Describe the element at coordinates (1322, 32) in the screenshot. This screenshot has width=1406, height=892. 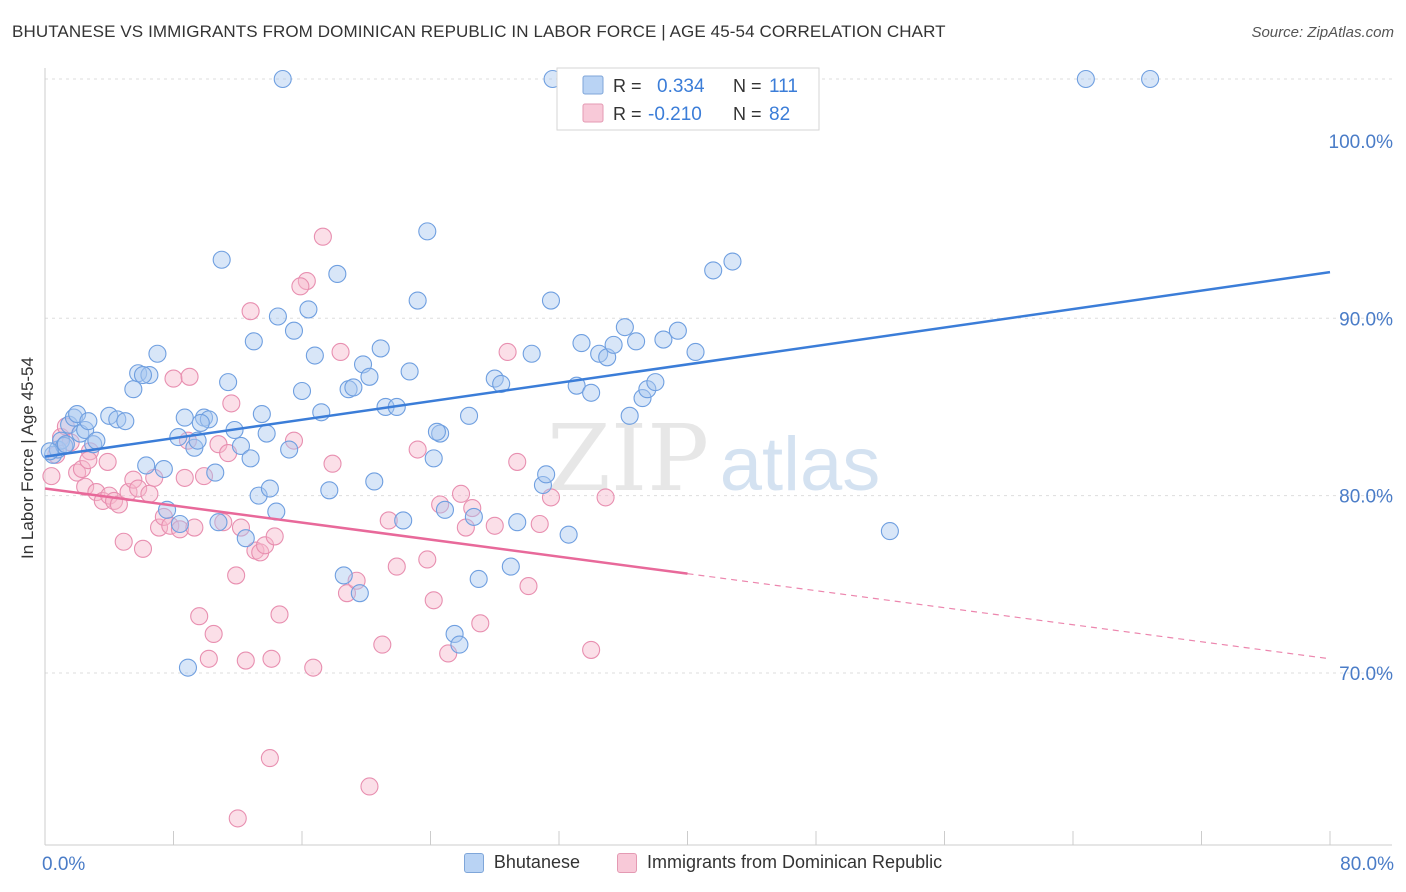
I see `source-credit: Source: ZipAtlas.com` at that location.